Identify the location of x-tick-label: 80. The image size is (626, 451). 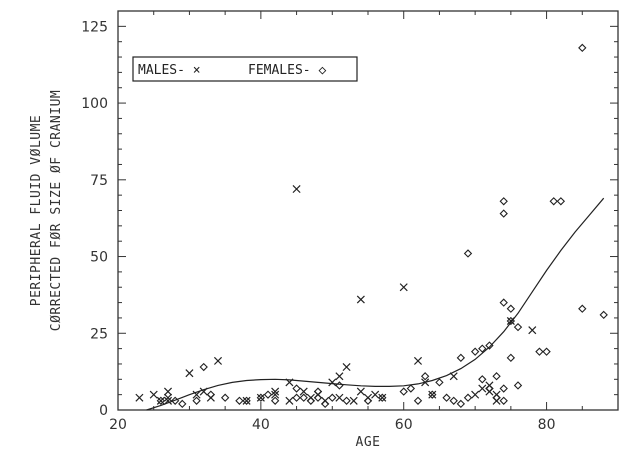
(547, 425).